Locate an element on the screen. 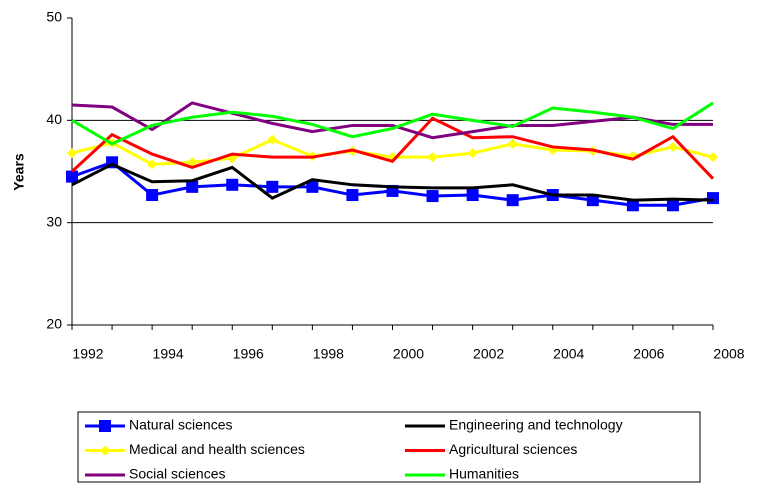  x-tick-label: 2004 is located at coordinates (568, 354).